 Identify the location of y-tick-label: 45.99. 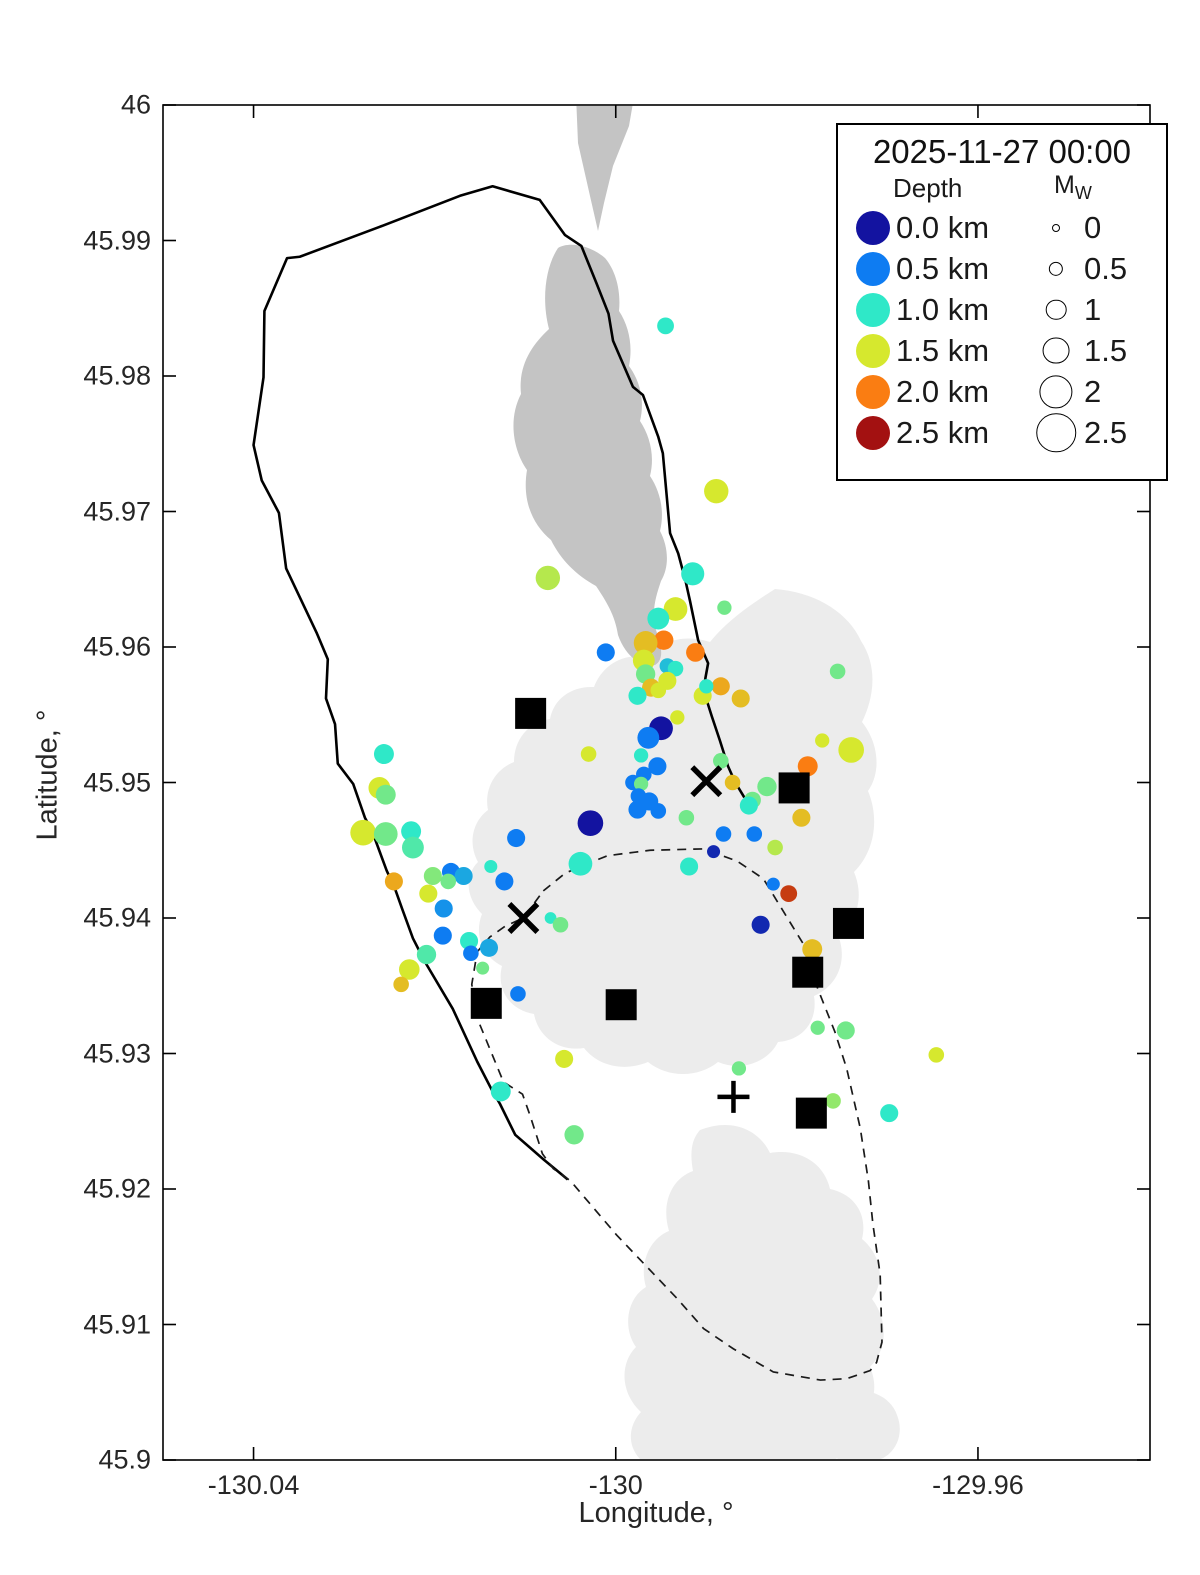
(117, 240).